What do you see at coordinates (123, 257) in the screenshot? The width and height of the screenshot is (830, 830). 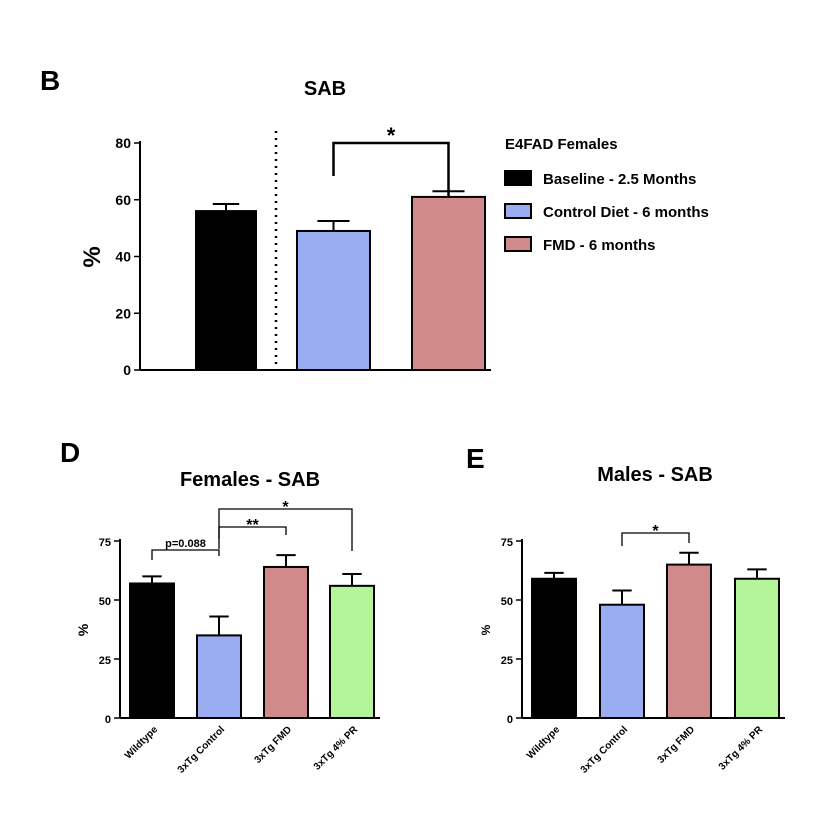 I see `y-tick-label: 40` at bounding box center [123, 257].